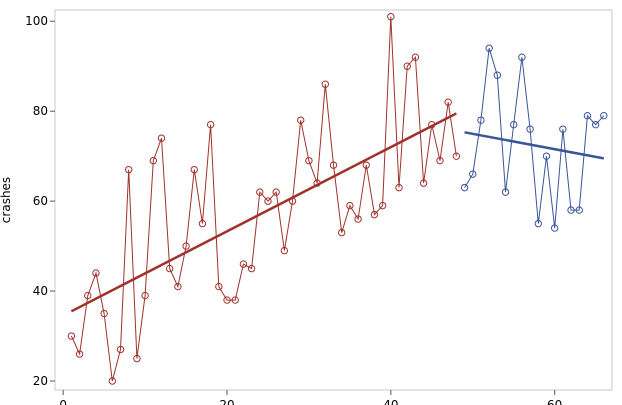  What do you see at coordinates (226, 401) in the screenshot?
I see `x-tick-label-20: 20` at bounding box center [226, 401].